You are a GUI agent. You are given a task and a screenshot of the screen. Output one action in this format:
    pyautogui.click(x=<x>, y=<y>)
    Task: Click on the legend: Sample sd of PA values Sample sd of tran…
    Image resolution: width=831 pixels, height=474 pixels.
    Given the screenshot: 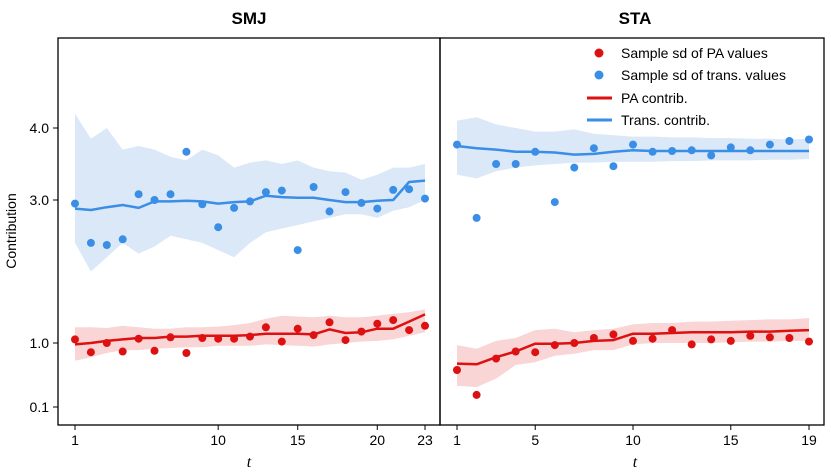 What is the action you would take?
    pyautogui.click(x=686, y=86)
    